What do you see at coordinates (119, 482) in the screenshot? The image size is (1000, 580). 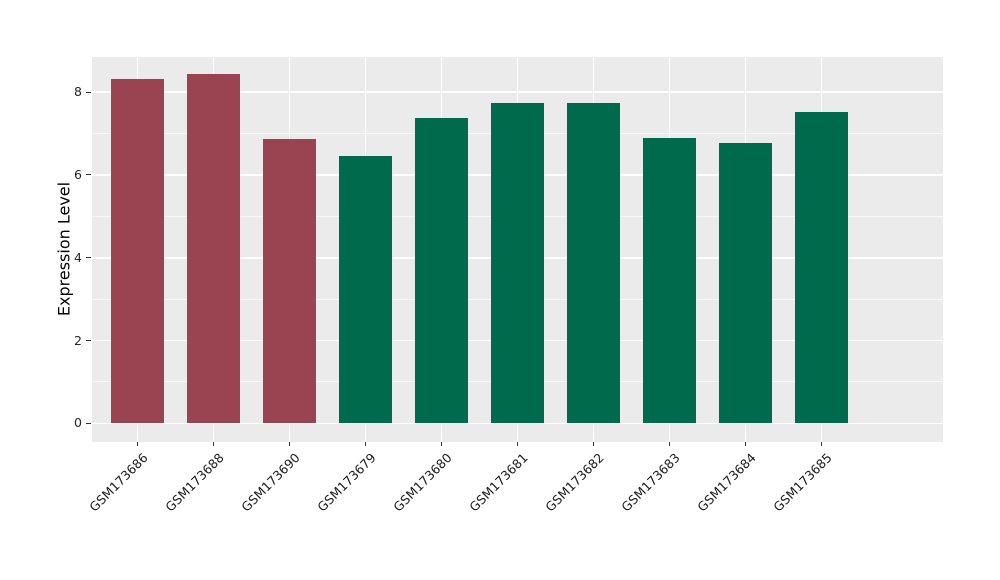 I see `x-tick-label: GSM173686` at bounding box center [119, 482].